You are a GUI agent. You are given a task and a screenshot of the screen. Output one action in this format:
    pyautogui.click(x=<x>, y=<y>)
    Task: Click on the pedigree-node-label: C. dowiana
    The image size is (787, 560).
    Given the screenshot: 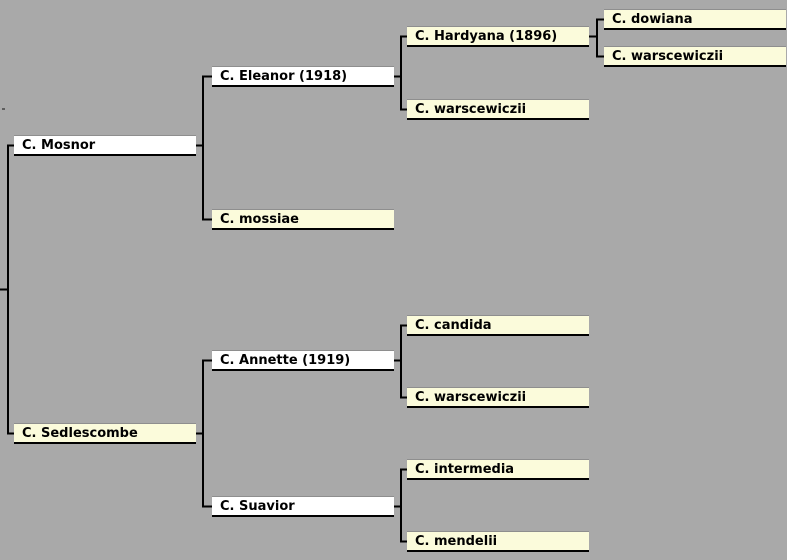 What is the action you would take?
    pyautogui.click(x=652, y=19)
    